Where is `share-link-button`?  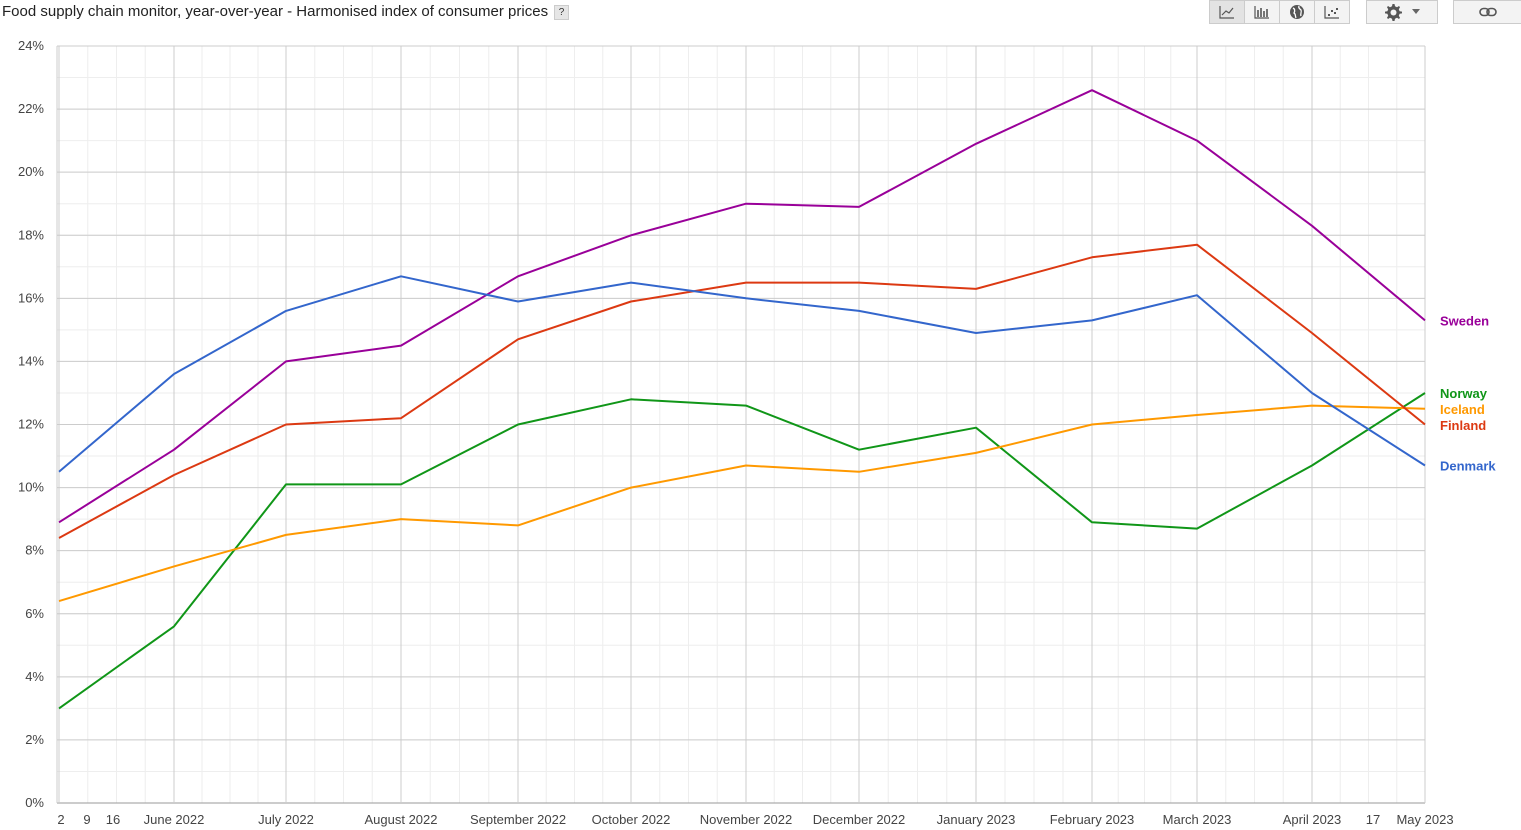
share-link-button is located at coordinates (1487, 12).